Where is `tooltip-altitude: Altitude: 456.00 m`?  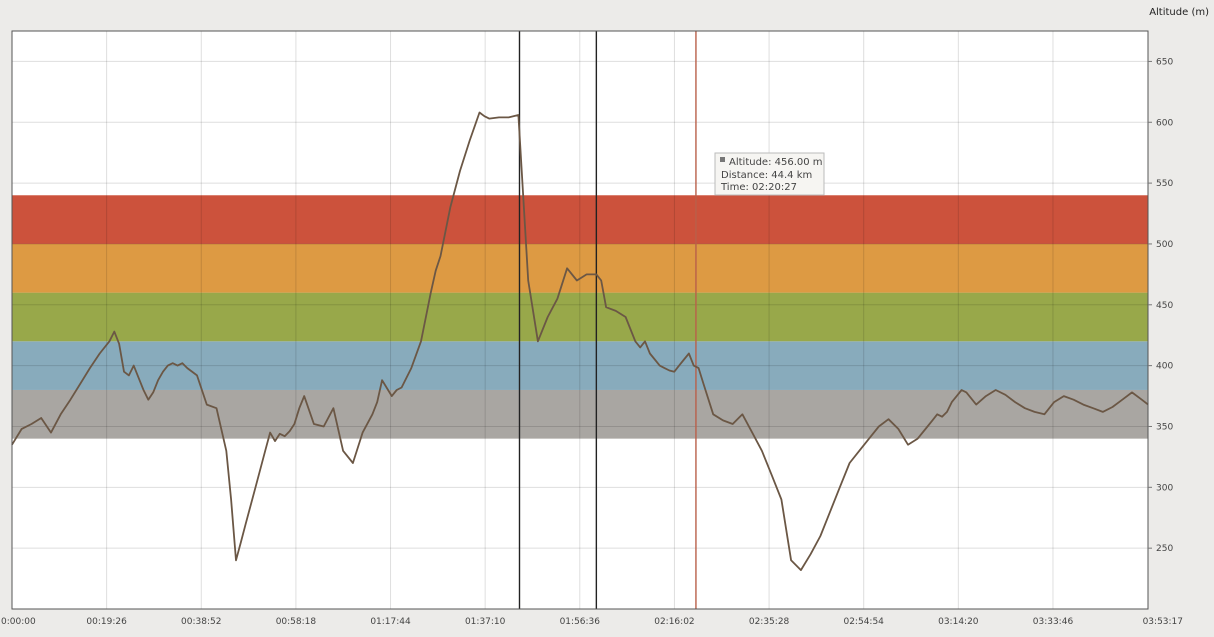
tooltip-altitude: Altitude: 456.00 m is located at coordinates (776, 162).